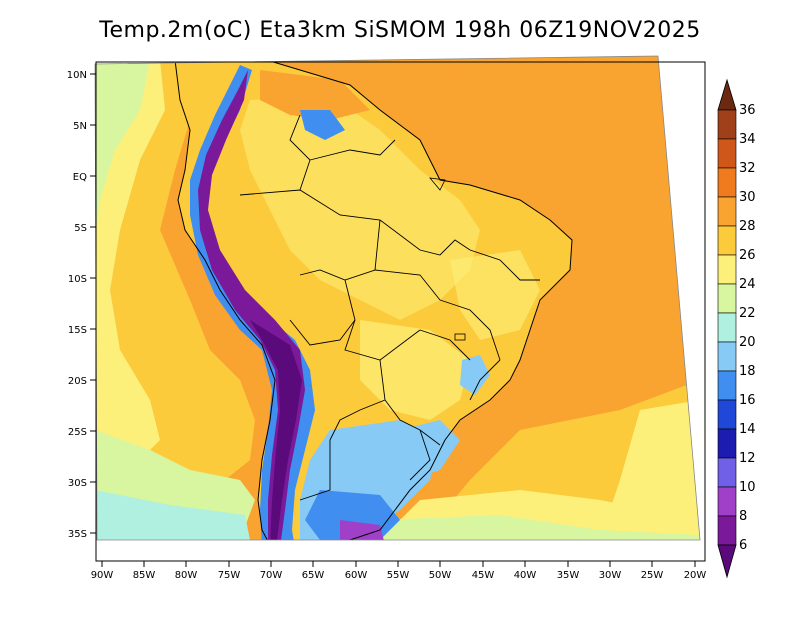 The height and width of the screenshot is (618, 800). Describe the element at coordinates (81, 305) in the screenshot. I see `lat-axis: 10N 5N EQ 5S 10S 15S 20S 25S 30S 35S` at that location.